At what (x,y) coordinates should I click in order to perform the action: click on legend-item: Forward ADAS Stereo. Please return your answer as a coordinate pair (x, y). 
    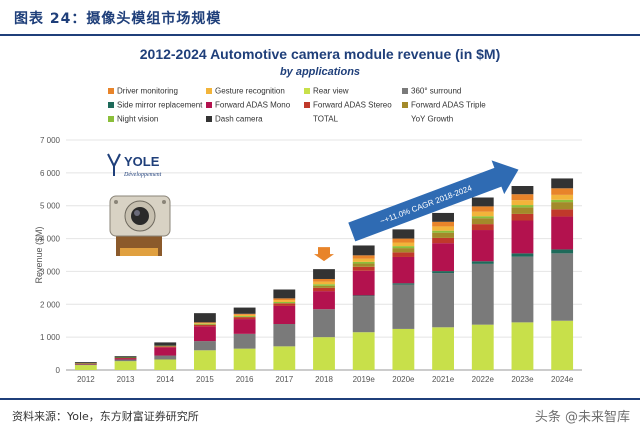
    Looking at the image, I should click on (348, 106).